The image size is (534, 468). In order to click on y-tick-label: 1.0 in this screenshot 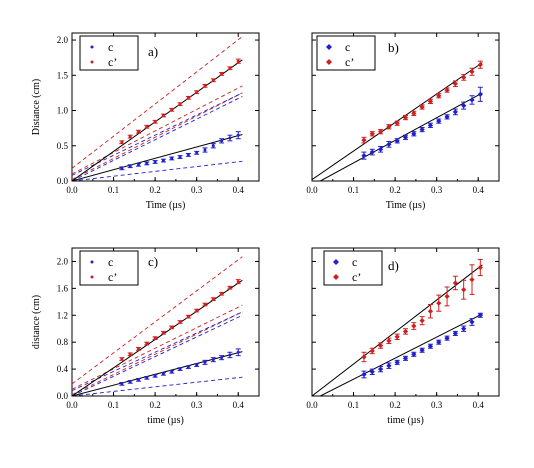, I will do `click(63, 111)`.